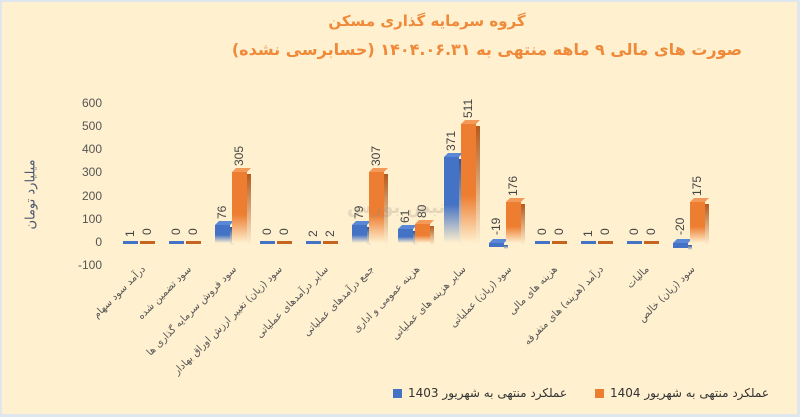  I want to click on x-tick-label: سود فروش سرمایه گذاری ها, so click(192, 311).